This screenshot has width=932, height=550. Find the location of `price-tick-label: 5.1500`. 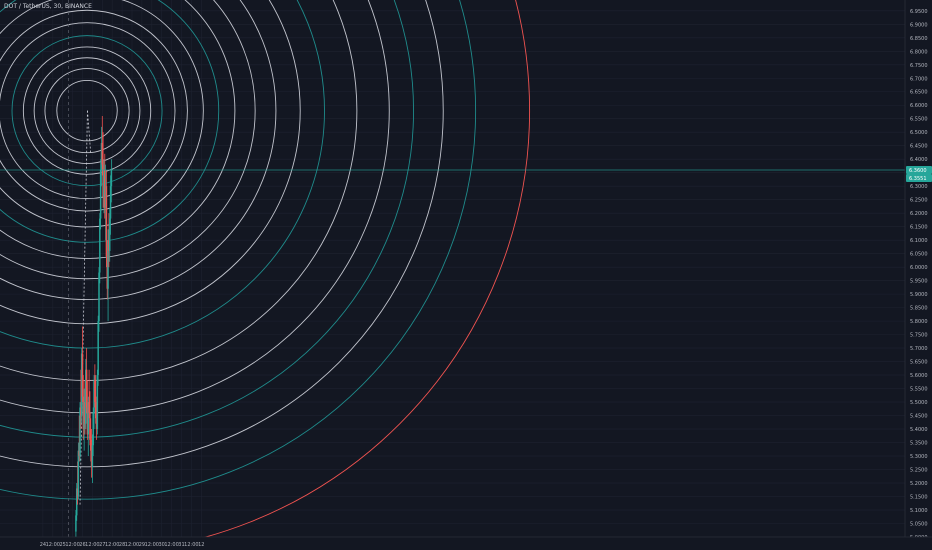

price-tick-label: 5.1500 is located at coordinates (919, 498).